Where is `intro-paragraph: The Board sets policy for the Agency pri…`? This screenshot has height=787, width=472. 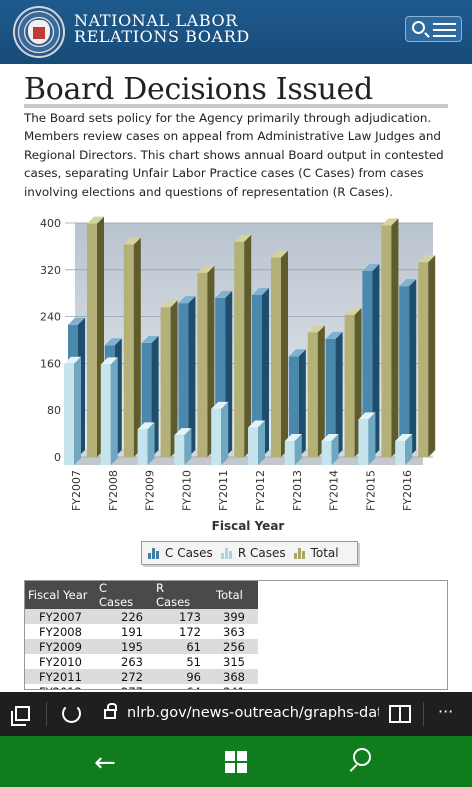 intro-paragraph: The Board sets policy for the Agency pri… is located at coordinates (234, 155).